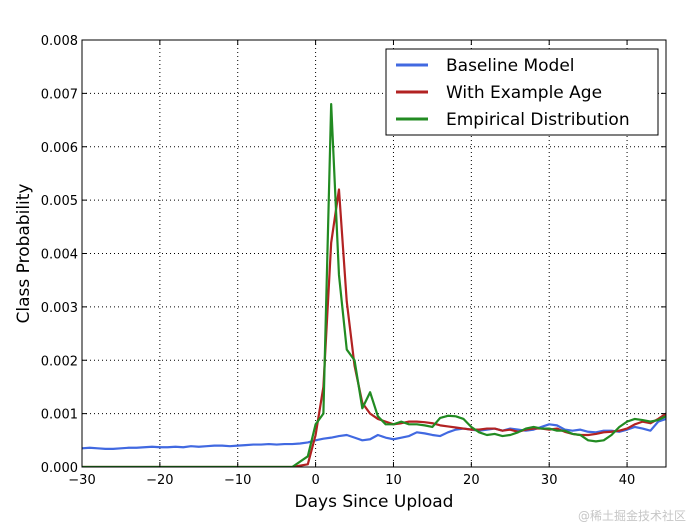  What do you see at coordinates (59, 361) in the screenshot?
I see `y-tick-label: 0.002` at bounding box center [59, 361].